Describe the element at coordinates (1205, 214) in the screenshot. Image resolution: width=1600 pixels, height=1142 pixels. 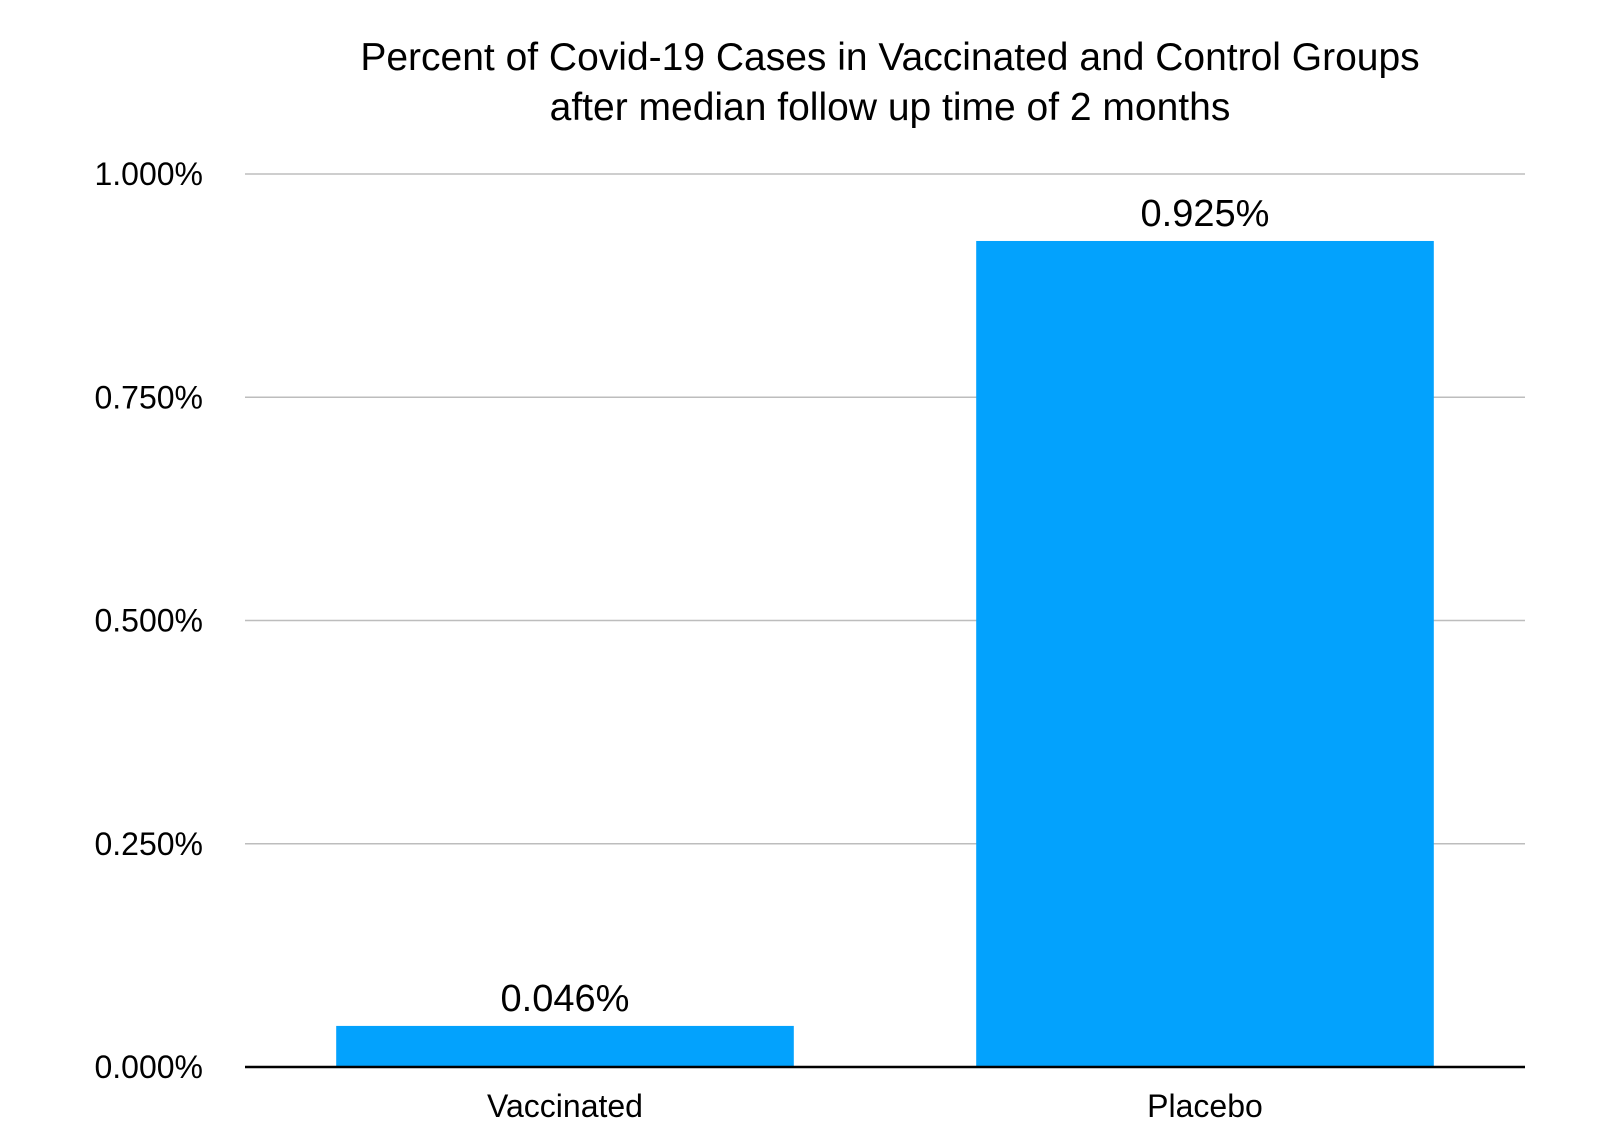
I see `data-label-placebo: 0.925%` at that location.